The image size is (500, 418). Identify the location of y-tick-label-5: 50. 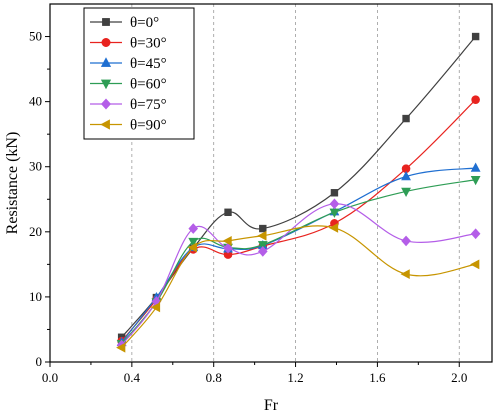
(35, 36).